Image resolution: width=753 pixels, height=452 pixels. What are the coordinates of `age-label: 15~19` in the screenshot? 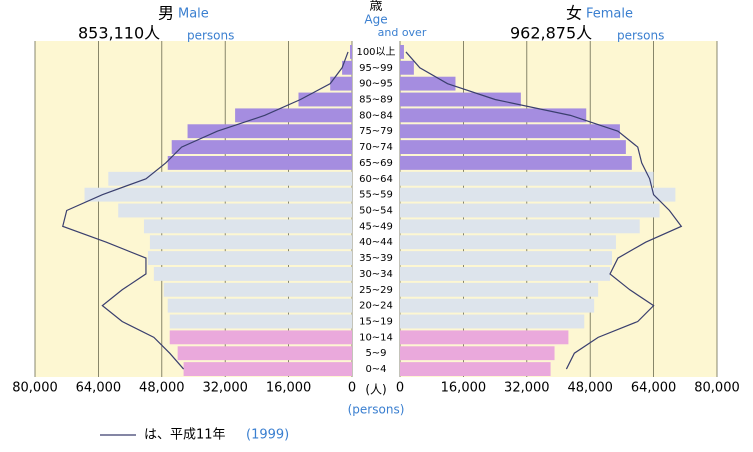 It's located at (376, 322).